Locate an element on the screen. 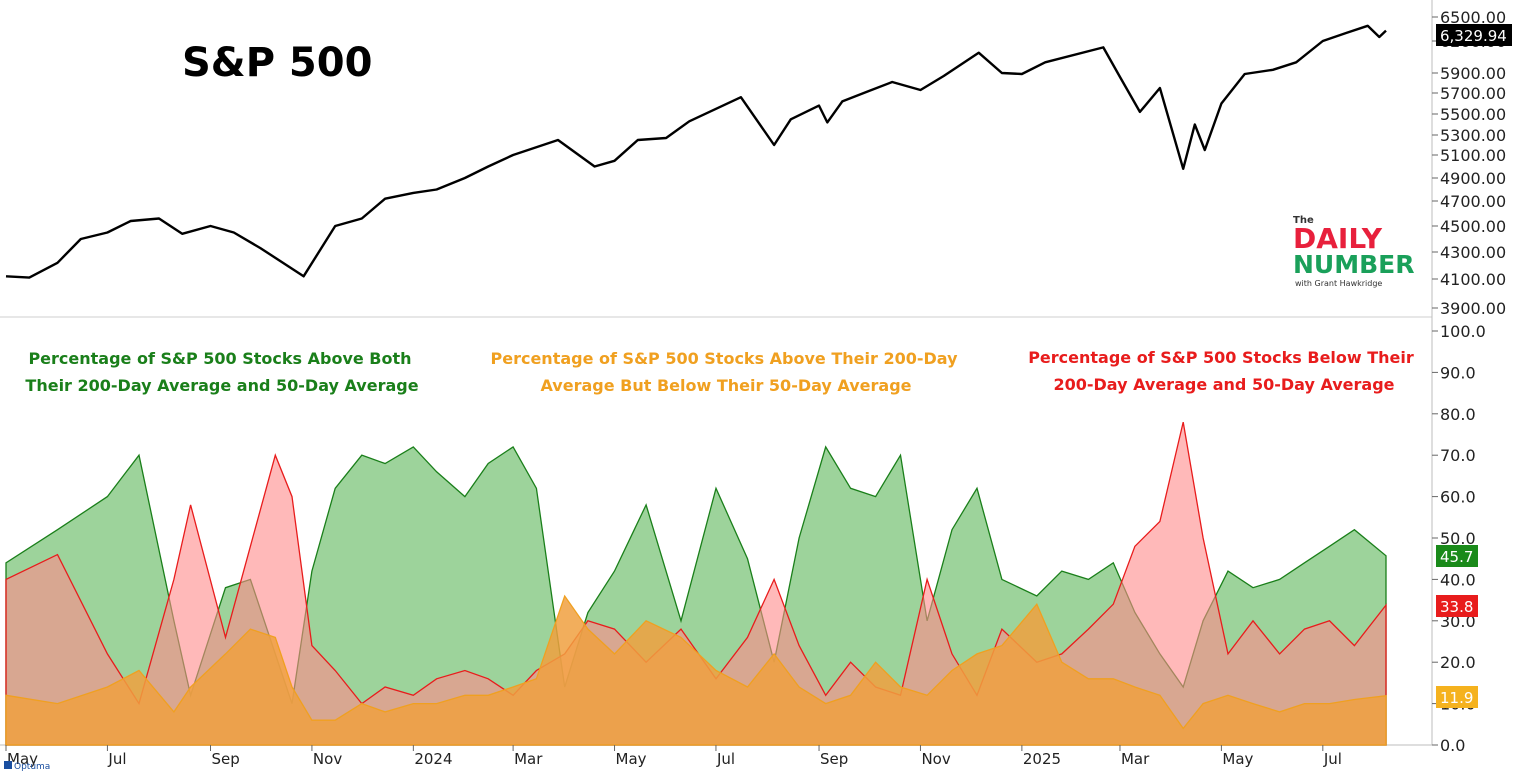  logo-the: The is located at coordinates (1303, 220).